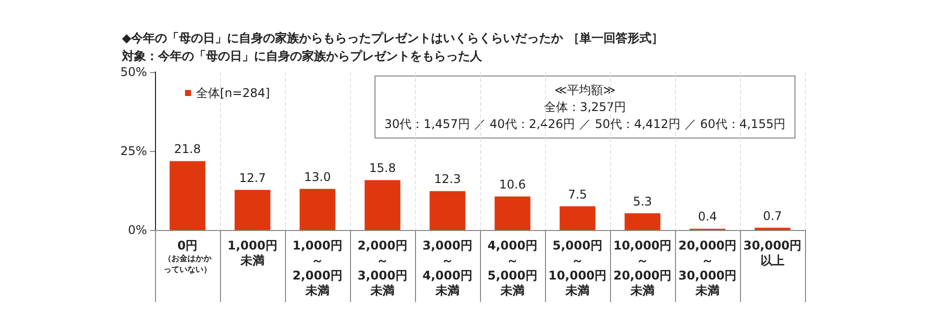 The image size is (940, 328). Describe the element at coordinates (772, 253) in the screenshot. I see `x-tick-label: 30,000円以上` at that location.